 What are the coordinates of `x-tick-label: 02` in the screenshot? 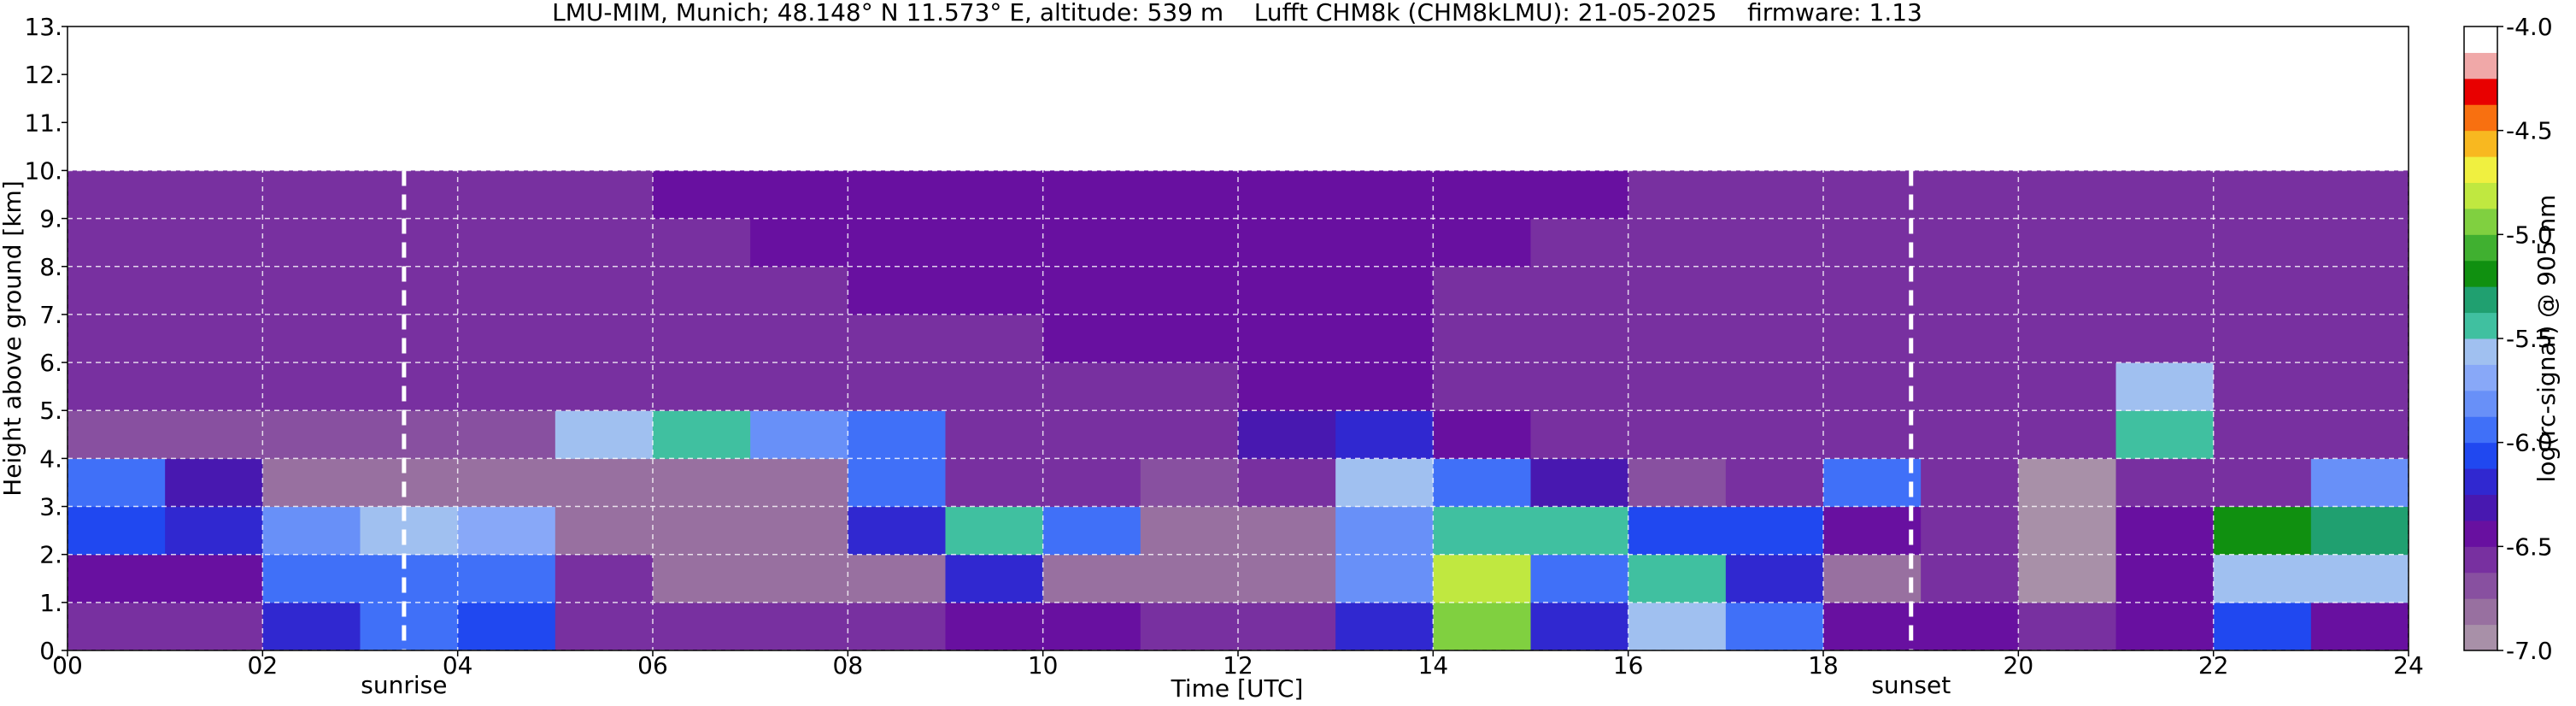 It's located at (263, 665).